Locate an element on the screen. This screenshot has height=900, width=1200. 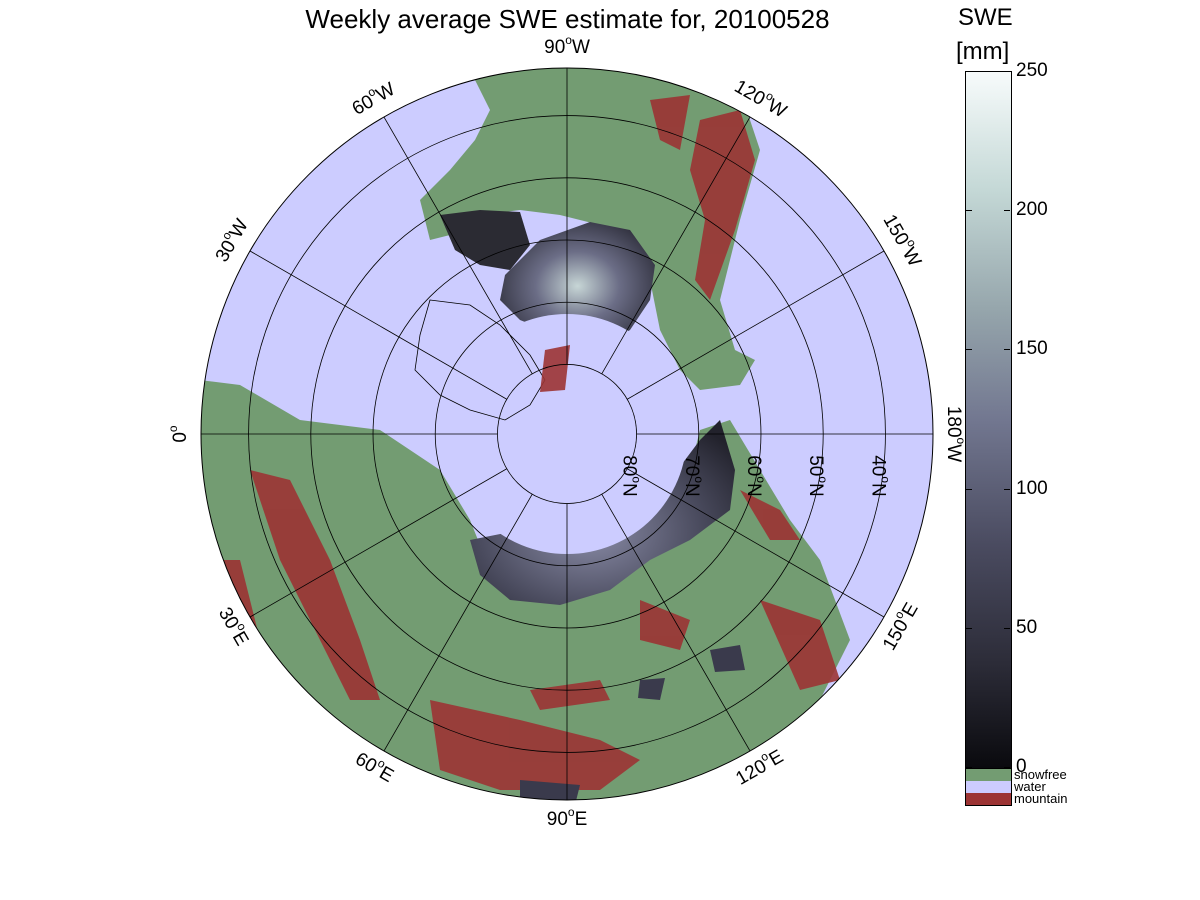
category-label-water: water is located at coordinates (1030, 786).